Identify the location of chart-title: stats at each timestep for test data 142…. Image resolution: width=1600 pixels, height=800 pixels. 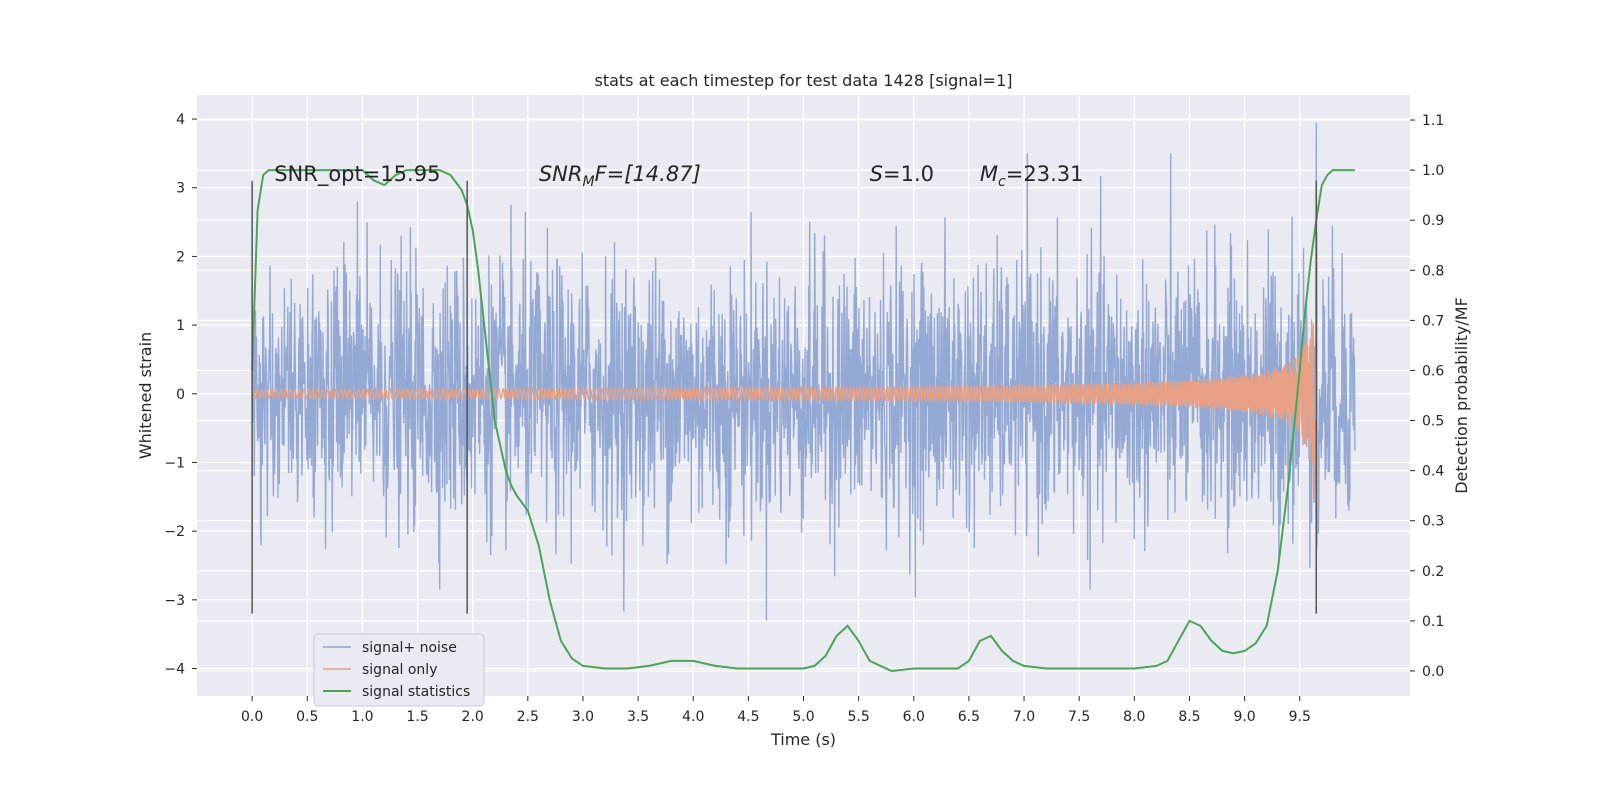
(803, 80).